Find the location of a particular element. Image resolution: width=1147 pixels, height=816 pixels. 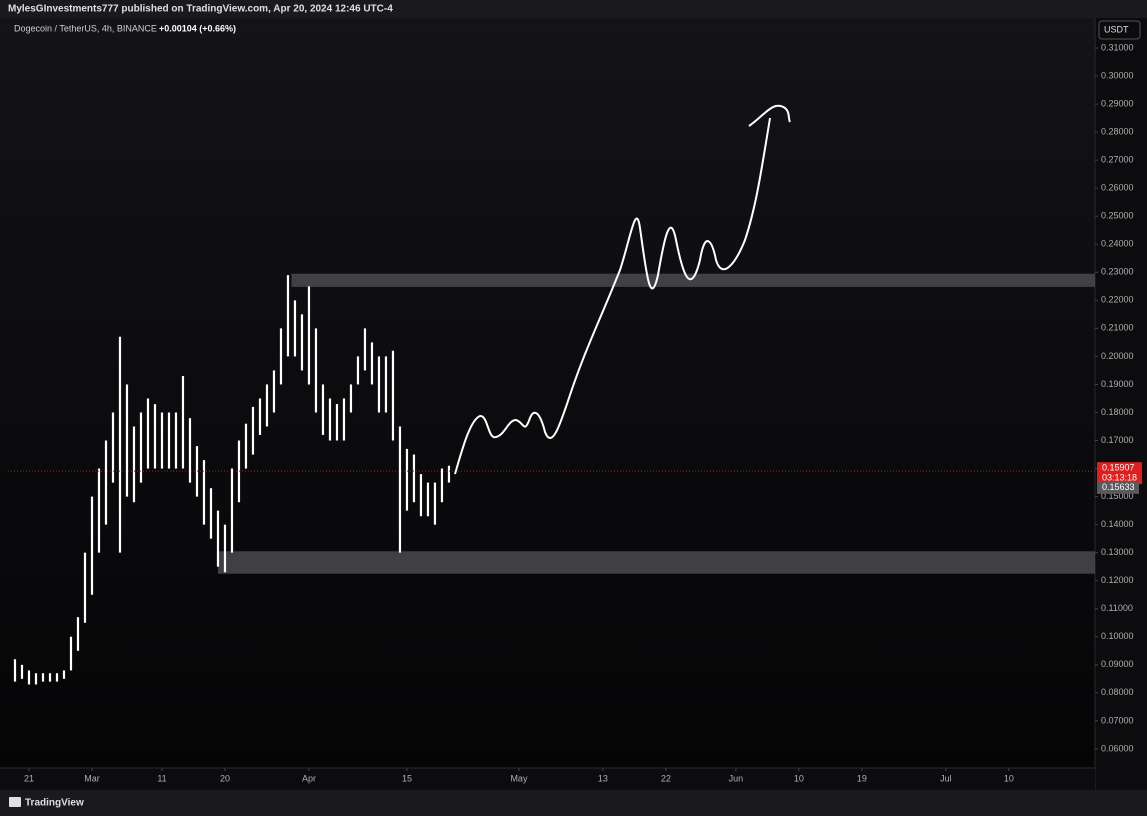

y-tick-label: 0.09000 is located at coordinates (1117, 664).